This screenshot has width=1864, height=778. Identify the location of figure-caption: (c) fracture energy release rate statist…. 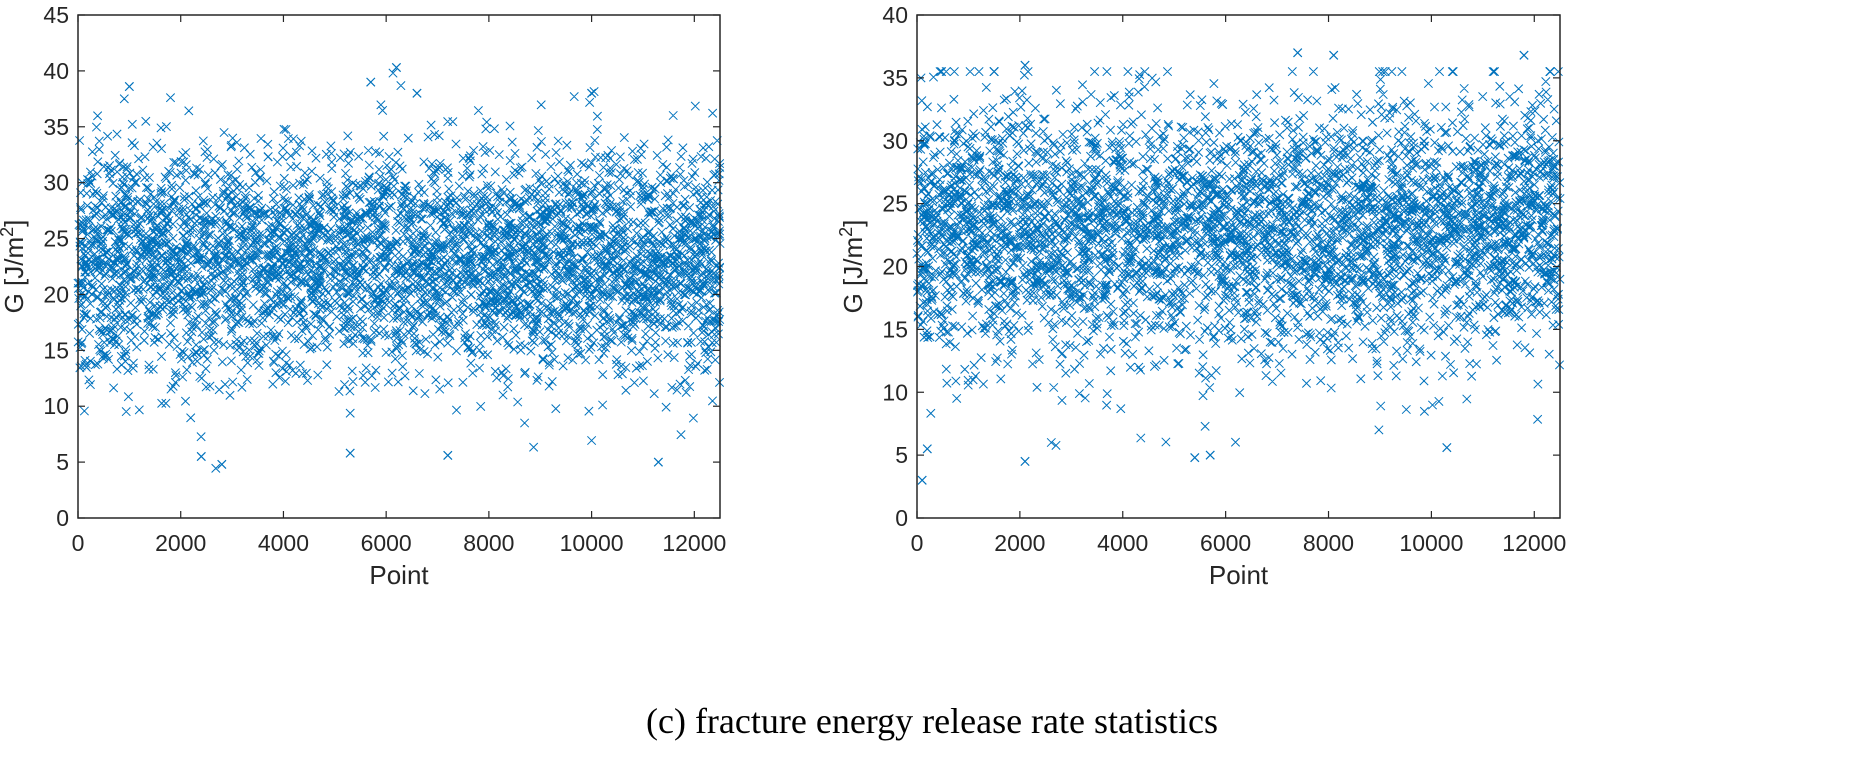
(931, 721).